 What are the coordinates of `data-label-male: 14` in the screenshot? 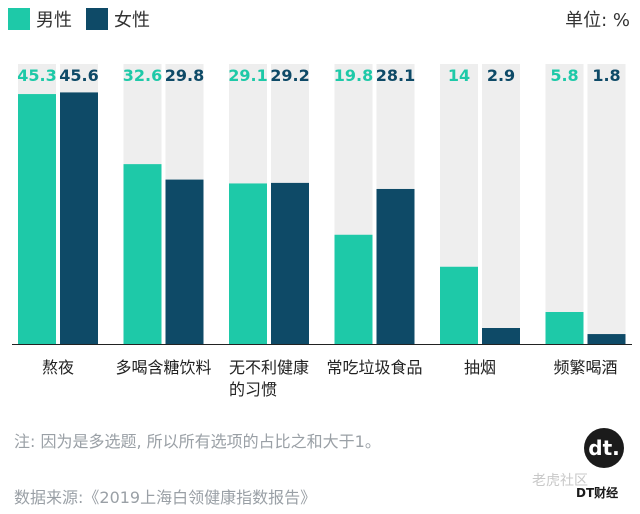 It's located at (459, 75).